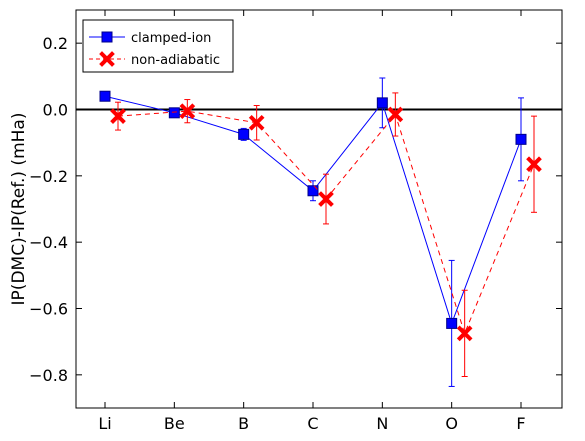  I want to click on y-tick-label: −0.2, so click(48, 176).